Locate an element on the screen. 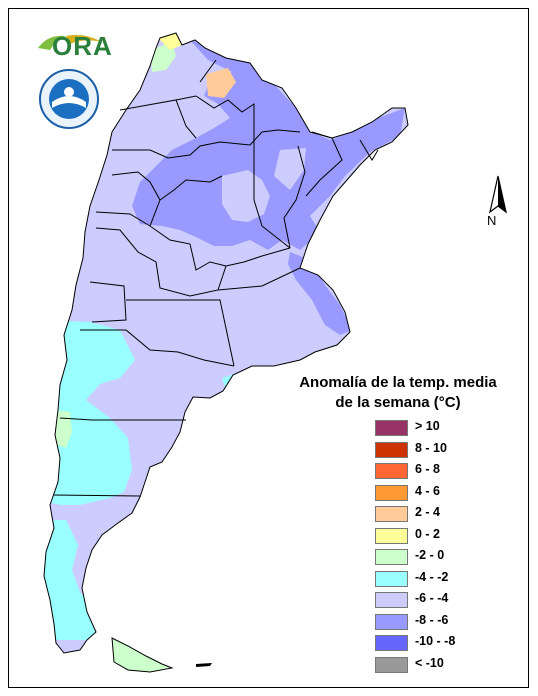  isla-estados is located at coordinates (204, 665).